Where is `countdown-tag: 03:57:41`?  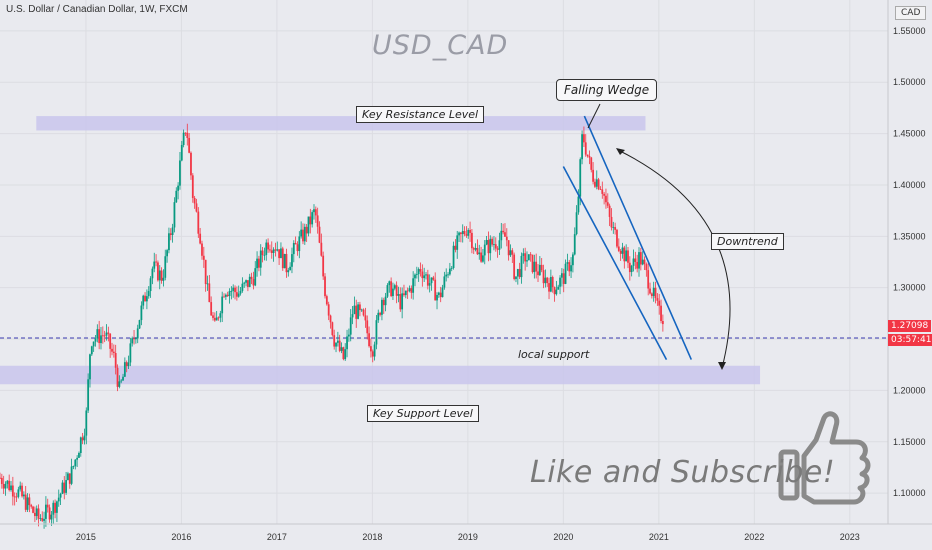 countdown-tag: 03:57:41 is located at coordinates (910, 340).